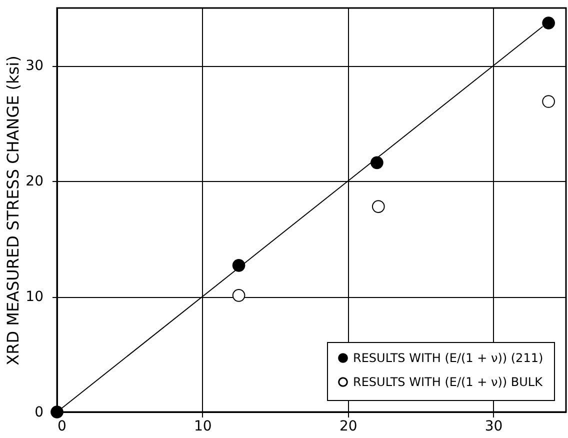 Image resolution: width=568 pixels, height=438 pixels. What do you see at coordinates (448, 382) in the screenshot?
I see `legend-label: RESULTS WITH (E/(1 + ν)) BULK` at bounding box center [448, 382].